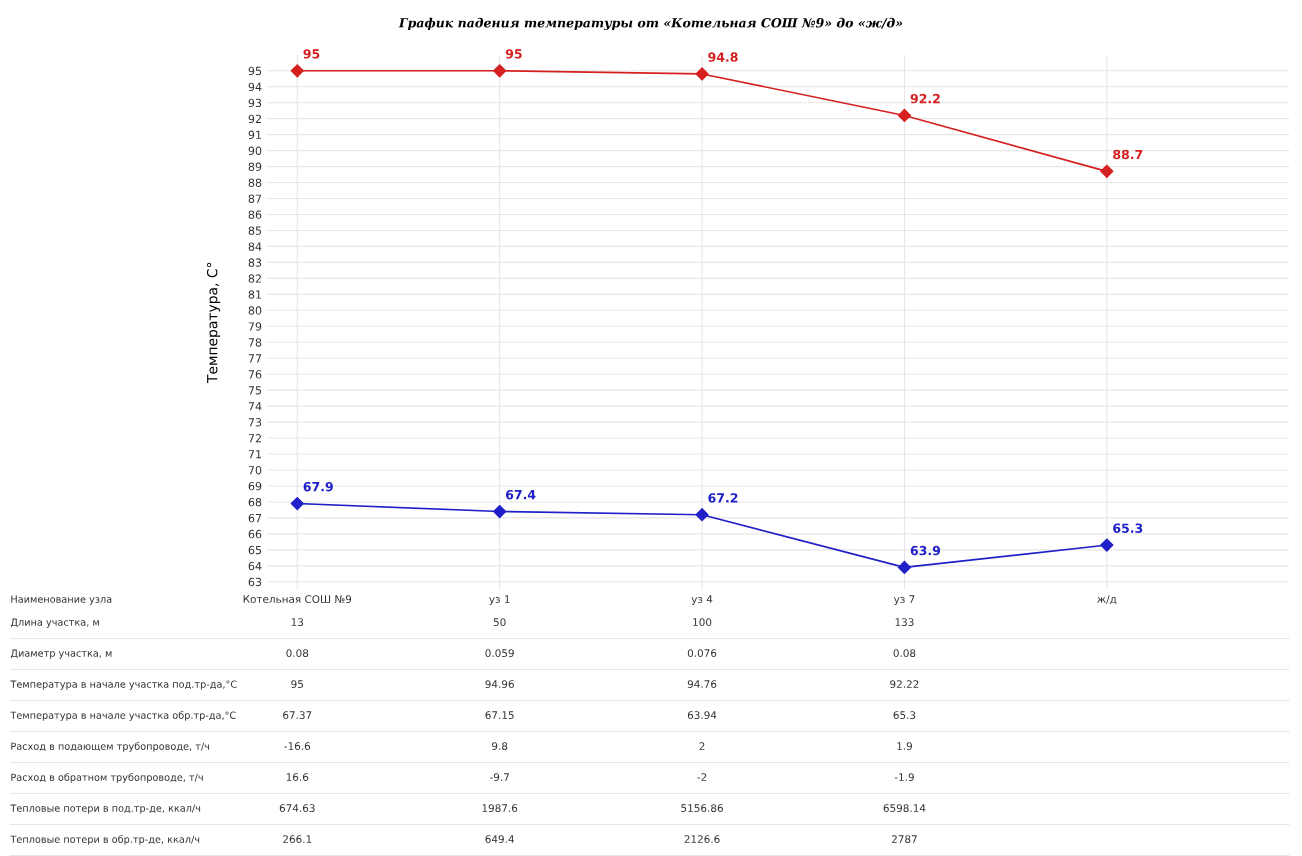 The image size is (1302, 856). Describe the element at coordinates (255, 326) in the screenshot. I see `y-tick-label: 79` at that location.